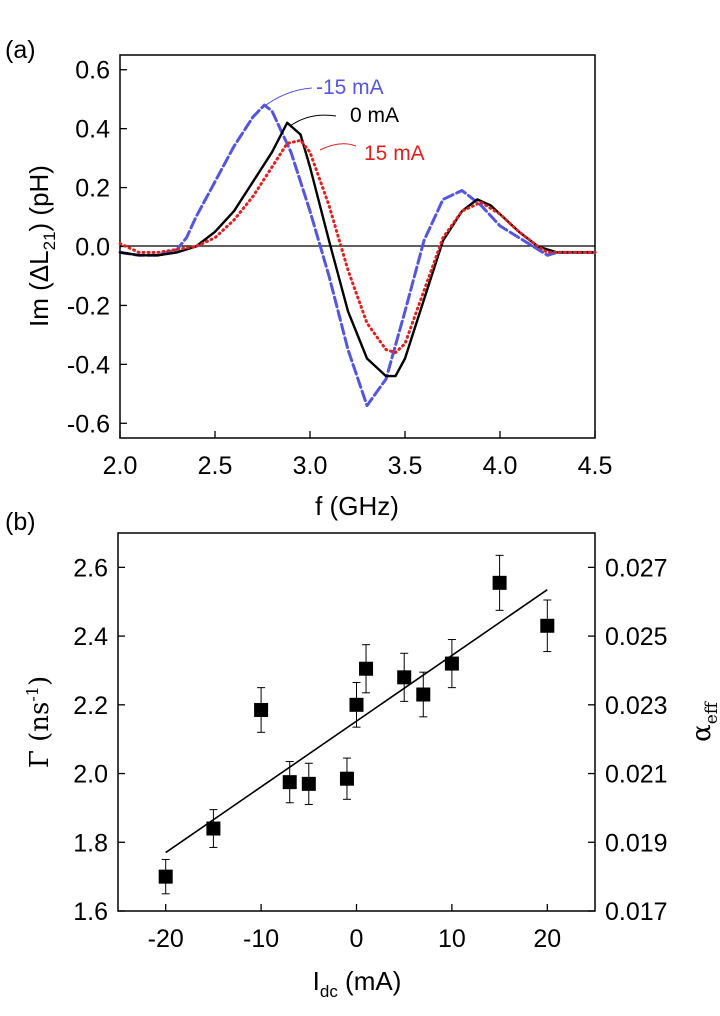 Image resolution: width=720 pixels, height=1016 pixels. I want to click on panel-b-y-label: Γ (ns-1), so click(39, 722).